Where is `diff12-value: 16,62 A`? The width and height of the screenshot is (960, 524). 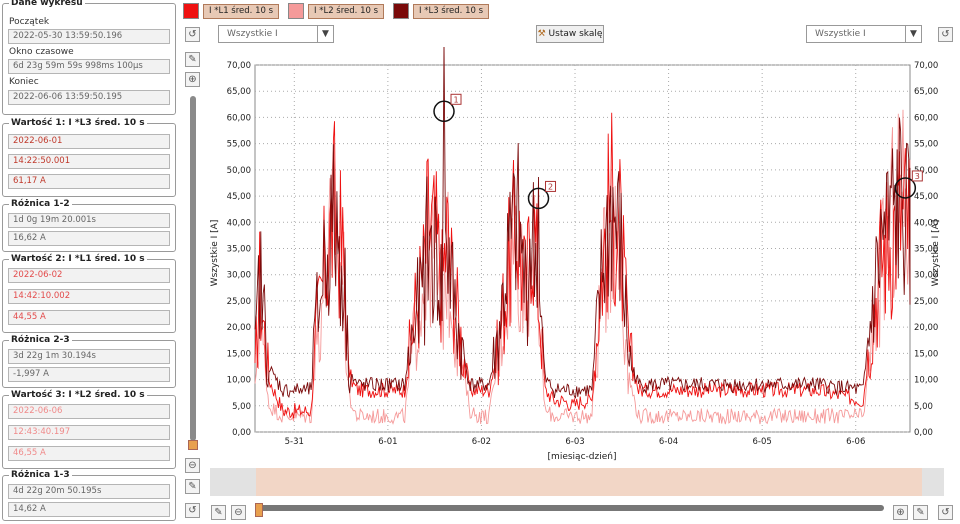
diff12-value: 16,62 A is located at coordinates (89, 238).